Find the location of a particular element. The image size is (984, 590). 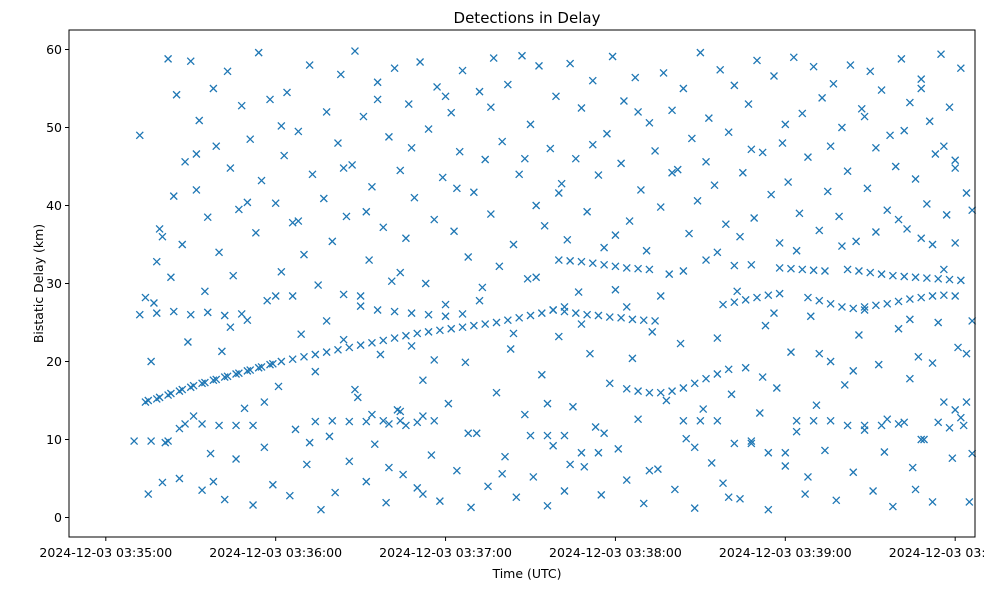

y-tick-label: 60 is located at coordinates (54, 49).